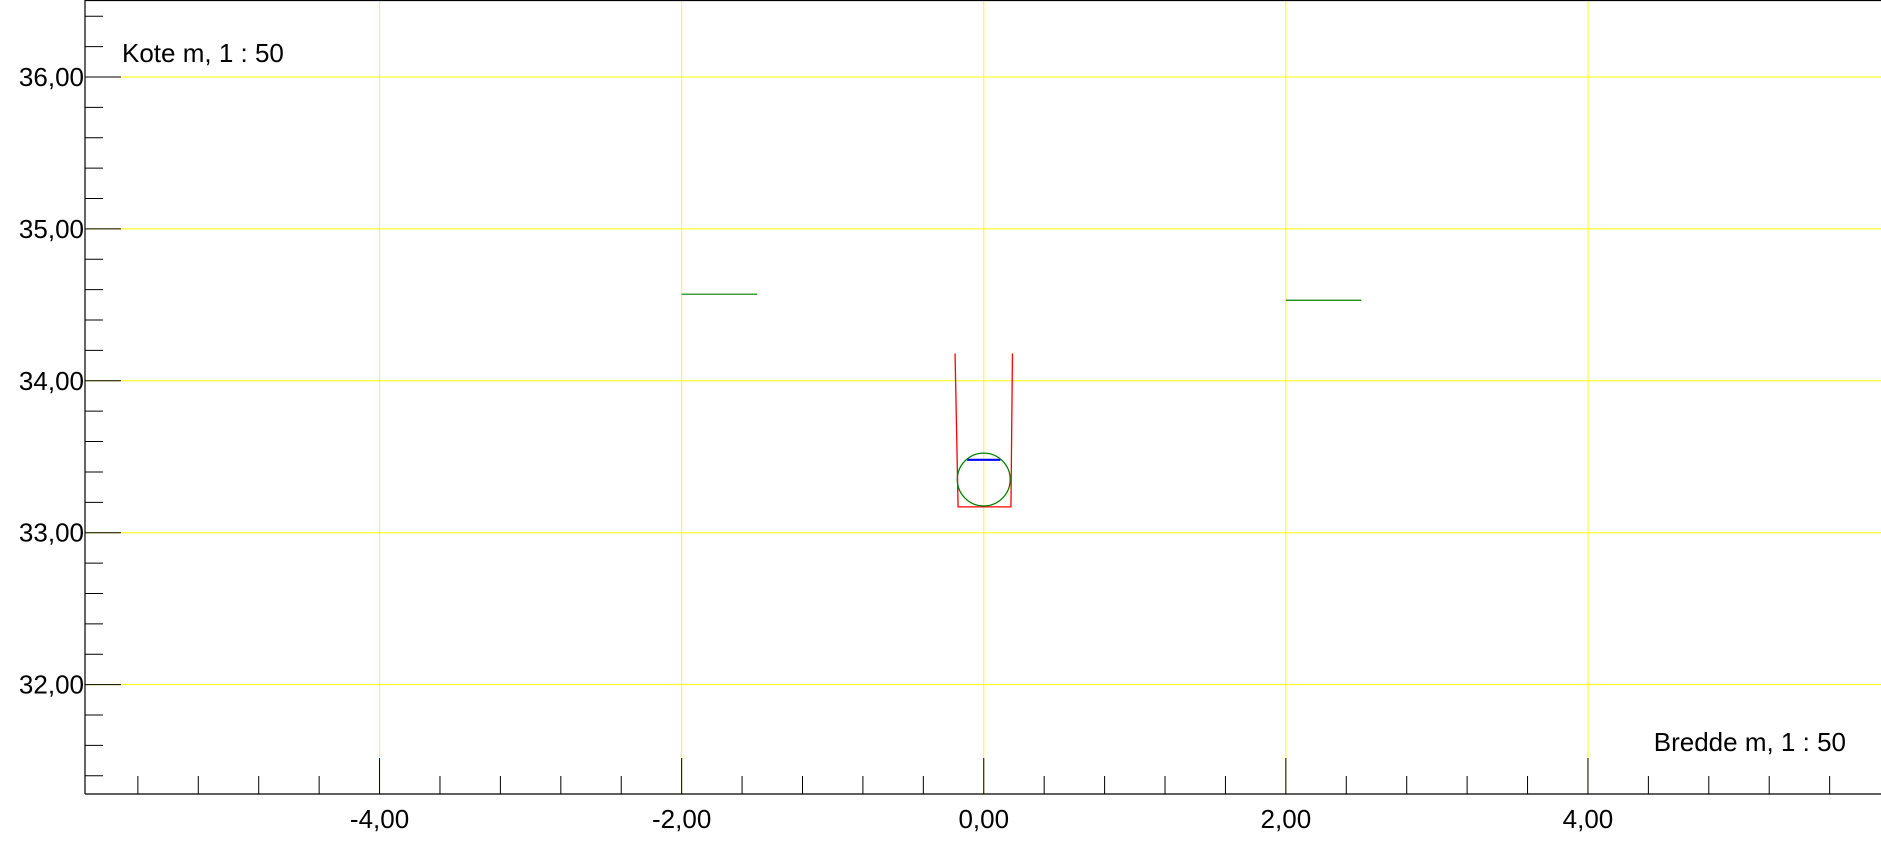 The width and height of the screenshot is (1881, 842). What do you see at coordinates (51, 77) in the screenshot?
I see `y-tick-label: 36,00` at bounding box center [51, 77].